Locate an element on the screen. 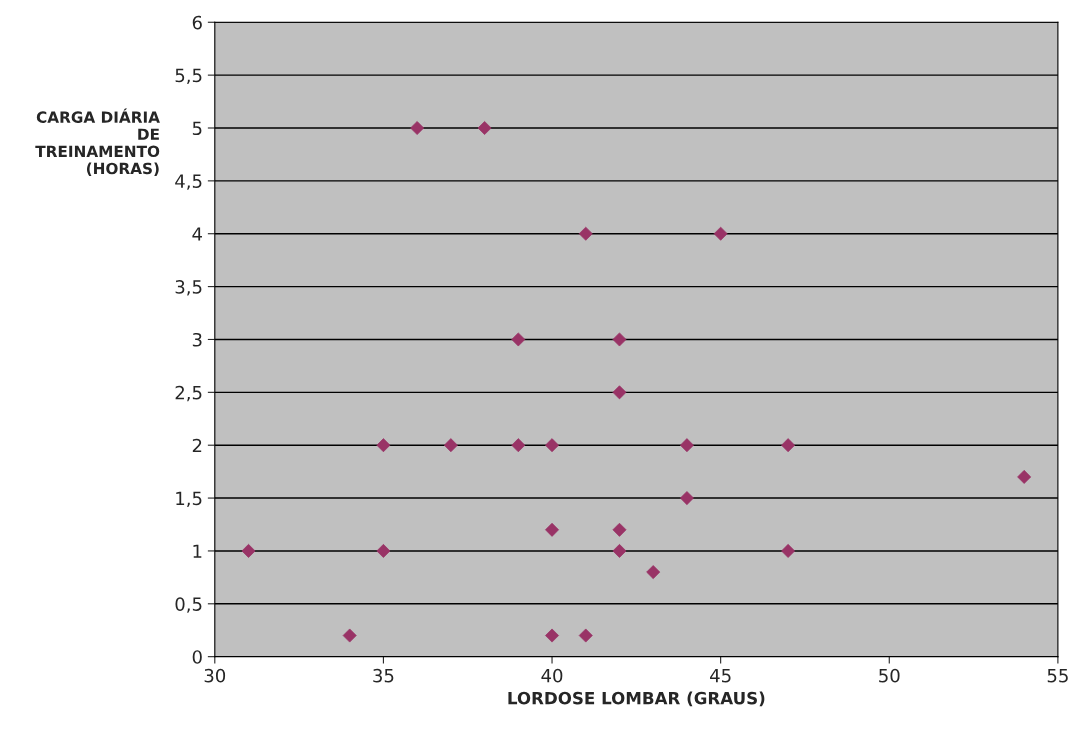 The image size is (1074, 742). y-tick-label: 3,5 is located at coordinates (188, 288).